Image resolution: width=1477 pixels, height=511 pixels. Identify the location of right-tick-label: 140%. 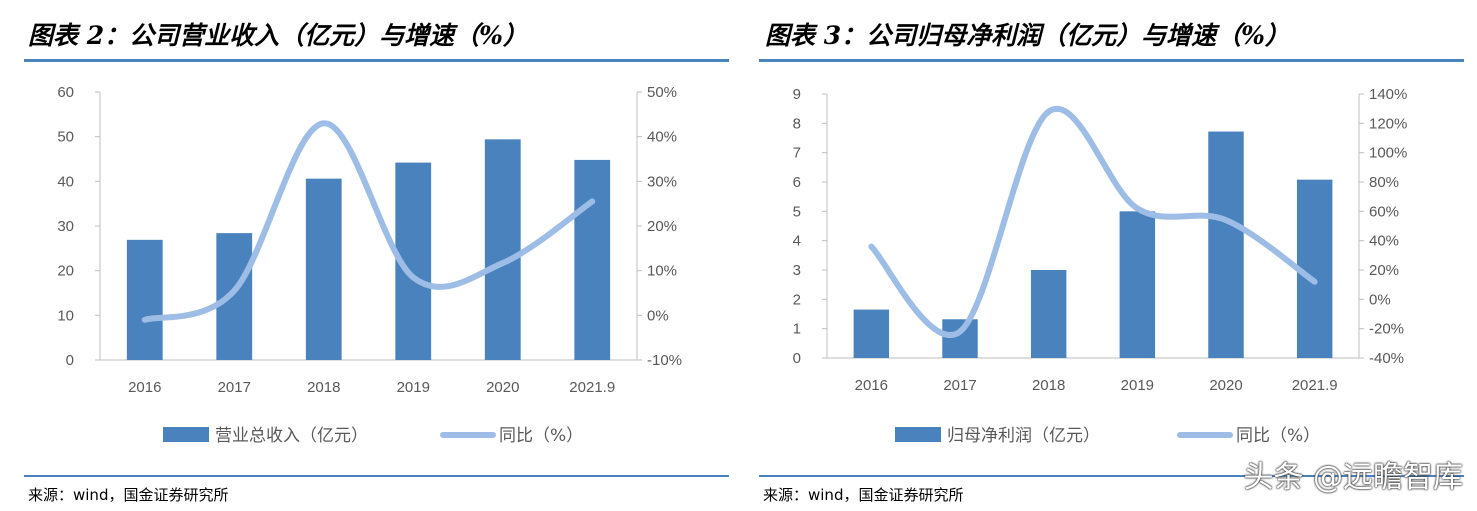
(1388, 94).